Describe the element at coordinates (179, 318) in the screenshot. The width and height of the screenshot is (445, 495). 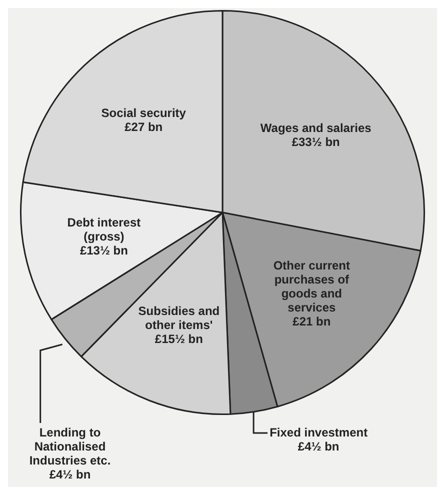
I see `slice-label: Subsidies and other items'` at that location.